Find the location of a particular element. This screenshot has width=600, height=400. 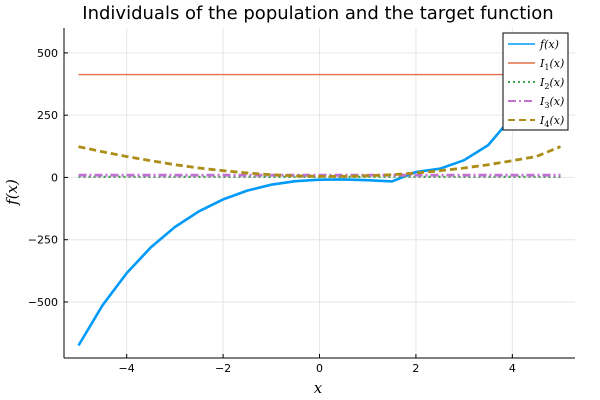

y-axis-label: f(x) is located at coordinates (12, 192).